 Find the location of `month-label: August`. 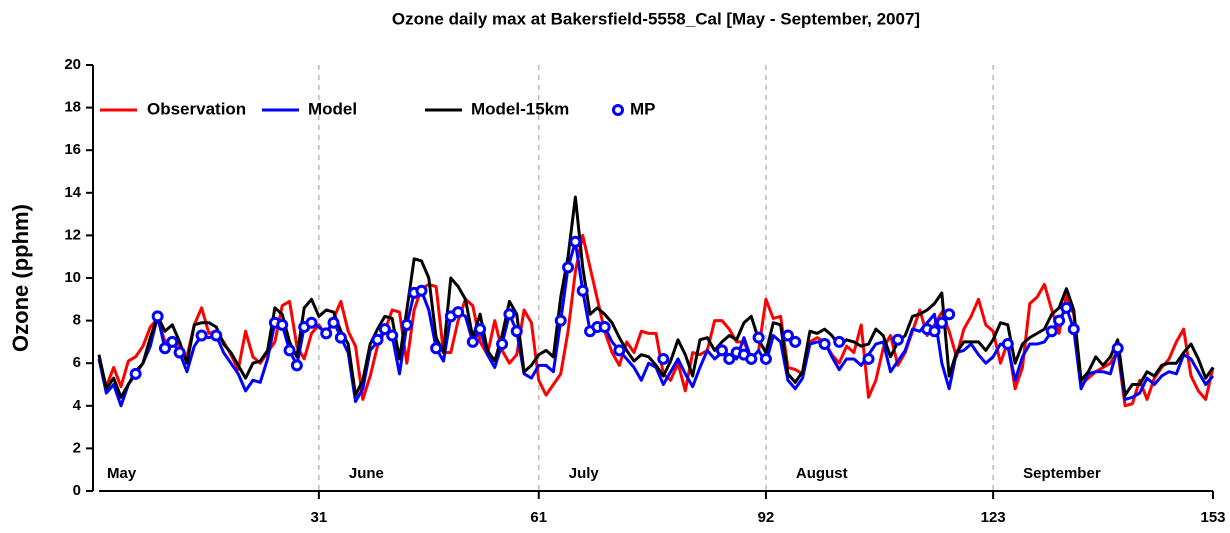

month-label: August is located at coordinates (822, 473).